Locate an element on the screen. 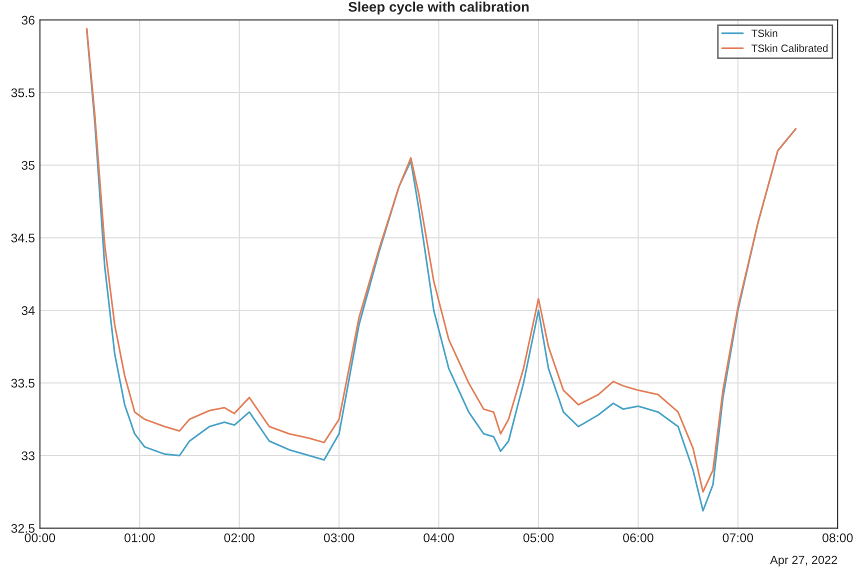  legend-label: TSkin Calibrated is located at coordinates (789, 48).